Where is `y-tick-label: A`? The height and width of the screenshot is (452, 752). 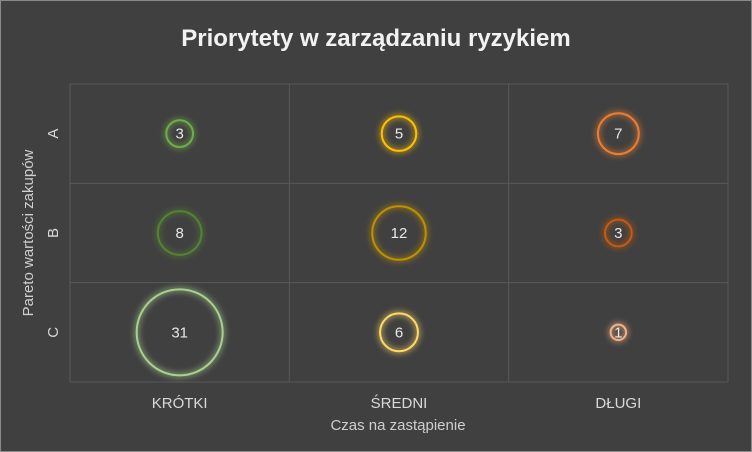 y-tick-label: A is located at coordinates (53, 134).